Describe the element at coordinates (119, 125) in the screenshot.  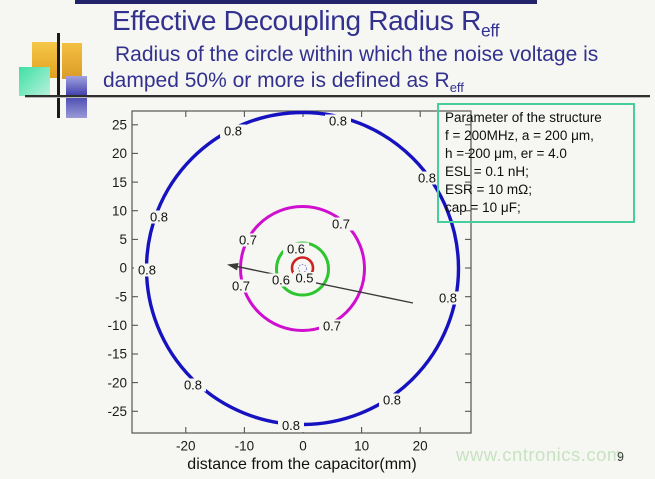
I see `svg-text: 25` at that location.